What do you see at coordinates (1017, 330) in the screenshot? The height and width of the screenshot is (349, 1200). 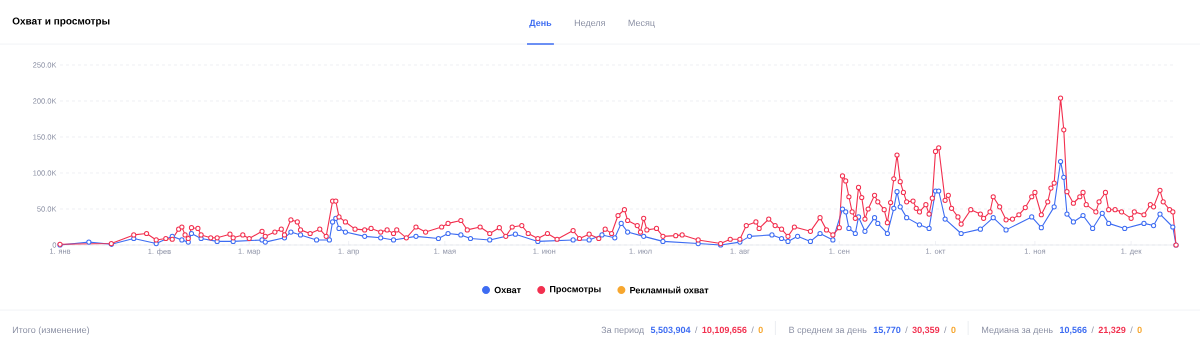 I see `text: Медиана за день` at bounding box center [1017, 330].